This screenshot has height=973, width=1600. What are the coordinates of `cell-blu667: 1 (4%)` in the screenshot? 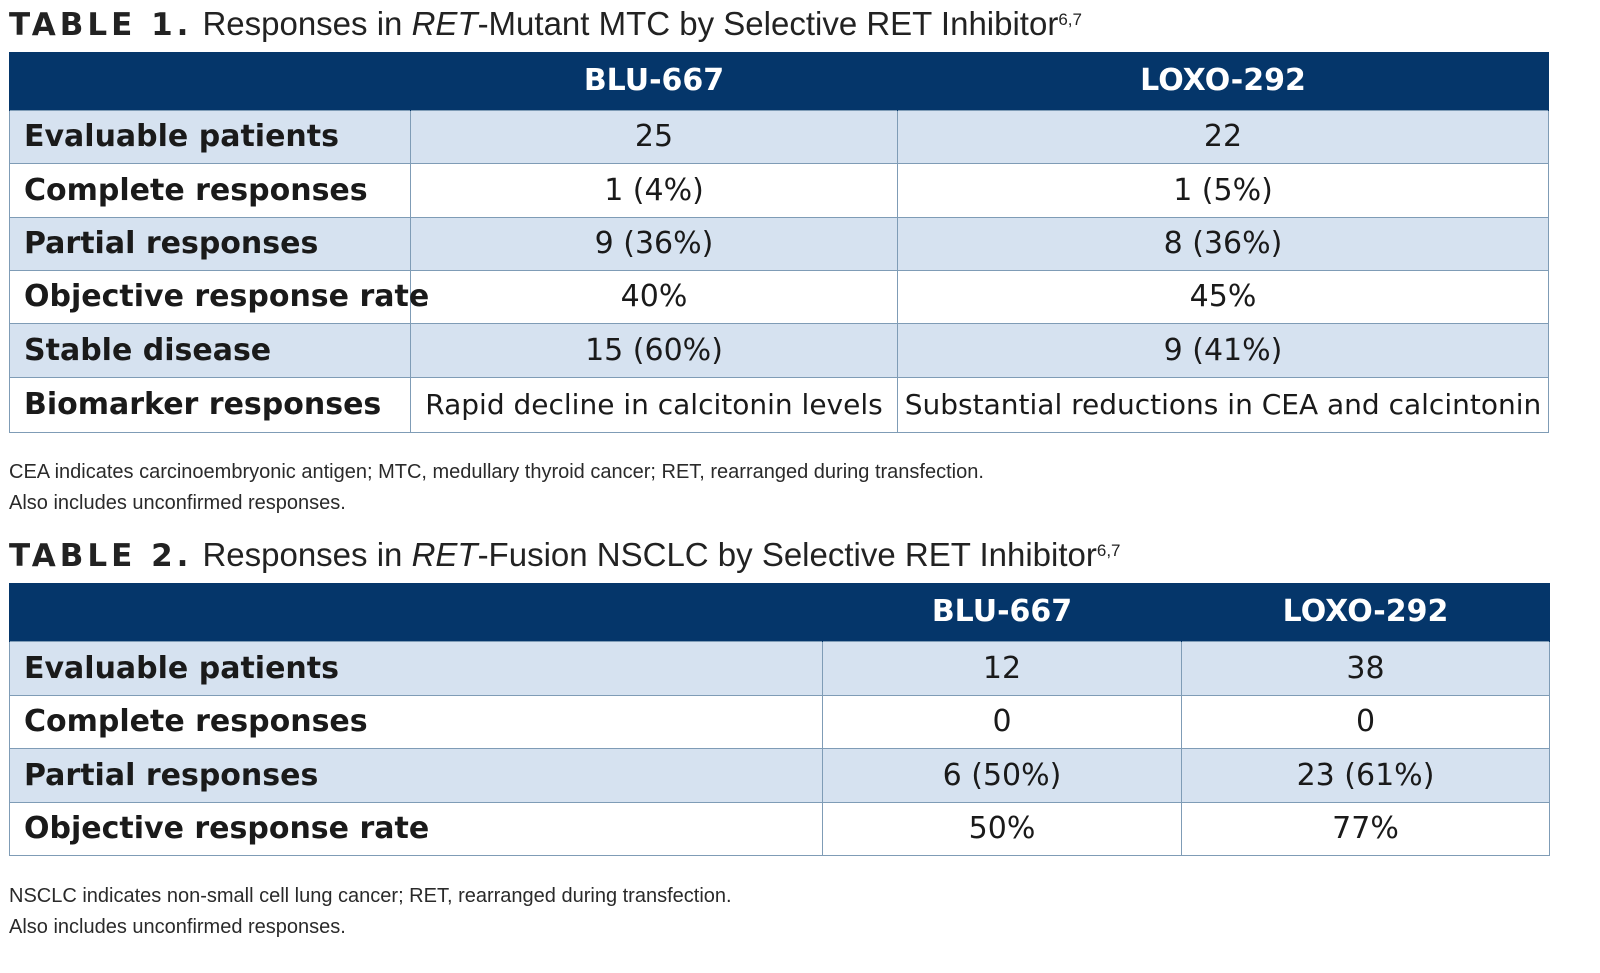 It's located at (654, 190).